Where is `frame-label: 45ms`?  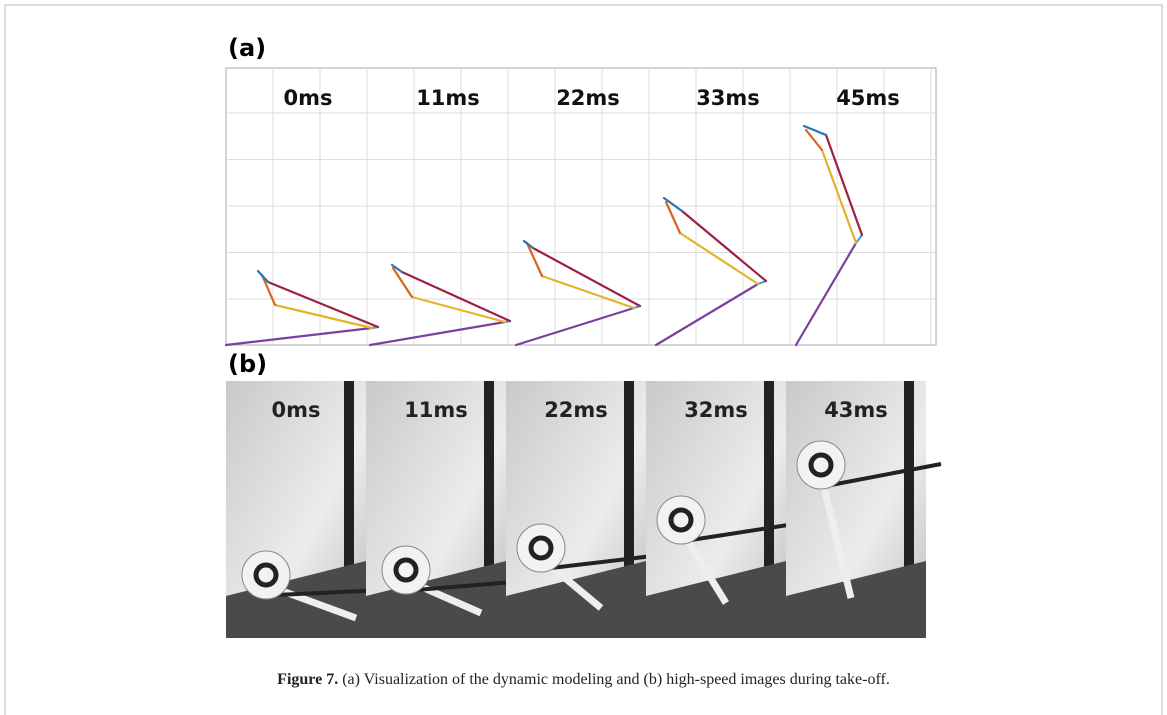 frame-label: 45ms is located at coordinates (868, 98).